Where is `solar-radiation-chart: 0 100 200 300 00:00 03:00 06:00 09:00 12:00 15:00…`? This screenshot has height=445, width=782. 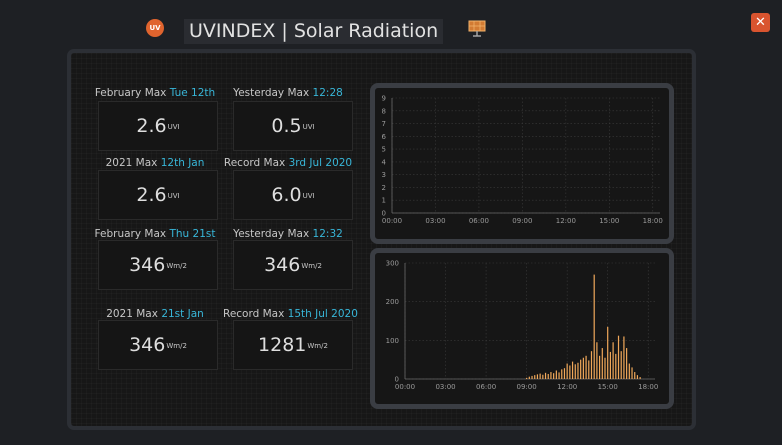 solar-radiation-chart: 0 100 200 300 00:00 03:00 06:00 09:00 12:00 15:00… is located at coordinates (522, 326).